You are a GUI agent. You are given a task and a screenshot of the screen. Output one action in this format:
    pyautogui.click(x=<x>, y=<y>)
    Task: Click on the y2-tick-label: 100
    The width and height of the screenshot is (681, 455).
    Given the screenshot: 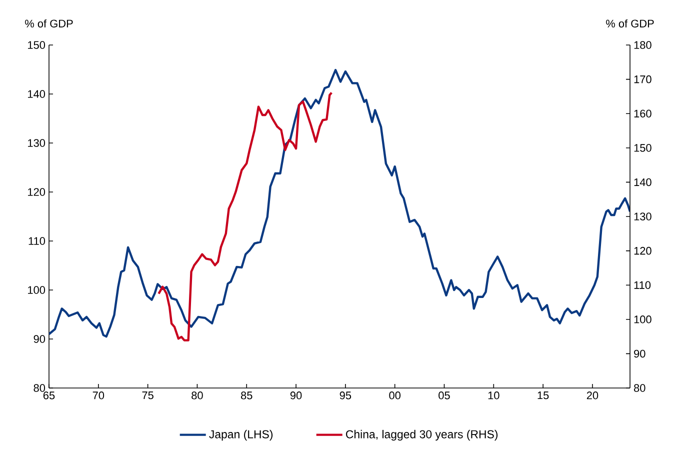 What is the action you would take?
    pyautogui.click(x=643, y=320)
    